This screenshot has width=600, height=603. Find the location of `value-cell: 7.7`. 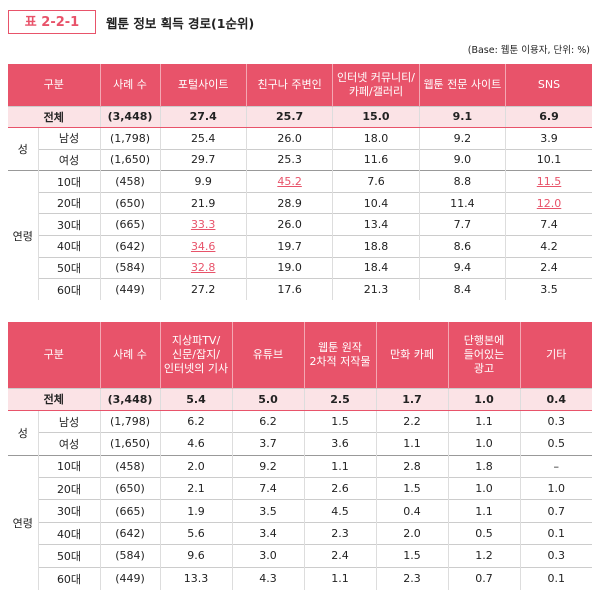

value-cell: 7.7 is located at coordinates (462, 224).